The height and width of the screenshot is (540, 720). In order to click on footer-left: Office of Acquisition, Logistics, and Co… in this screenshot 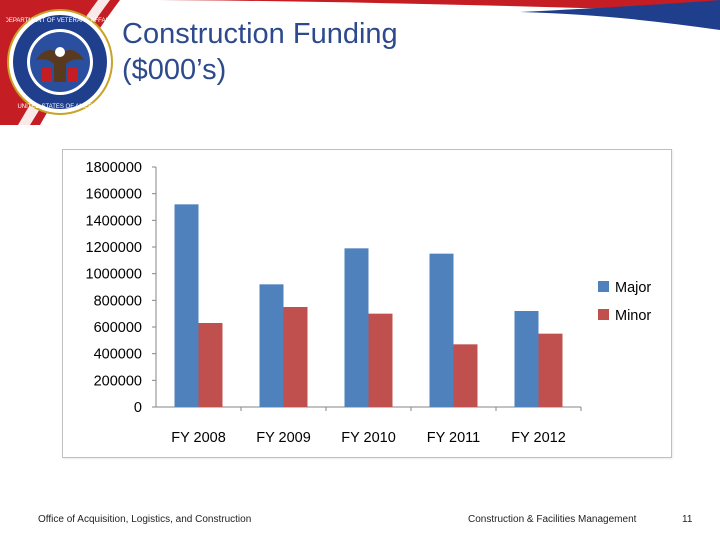, I will do `click(145, 519)`.